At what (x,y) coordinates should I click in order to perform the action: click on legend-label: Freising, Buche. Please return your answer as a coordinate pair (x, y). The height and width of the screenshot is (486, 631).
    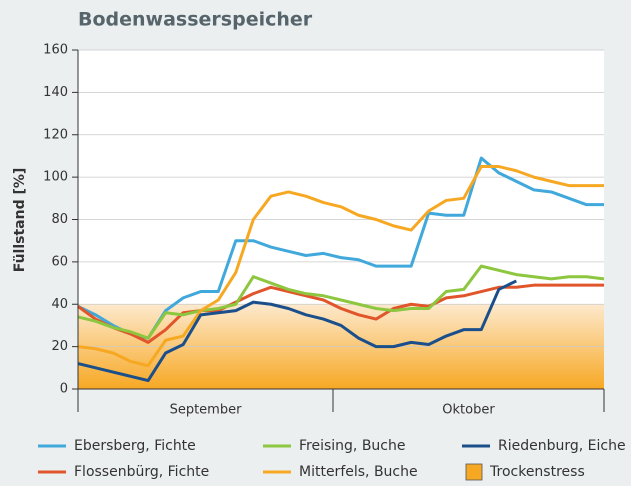
    Looking at the image, I should click on (352, 446).